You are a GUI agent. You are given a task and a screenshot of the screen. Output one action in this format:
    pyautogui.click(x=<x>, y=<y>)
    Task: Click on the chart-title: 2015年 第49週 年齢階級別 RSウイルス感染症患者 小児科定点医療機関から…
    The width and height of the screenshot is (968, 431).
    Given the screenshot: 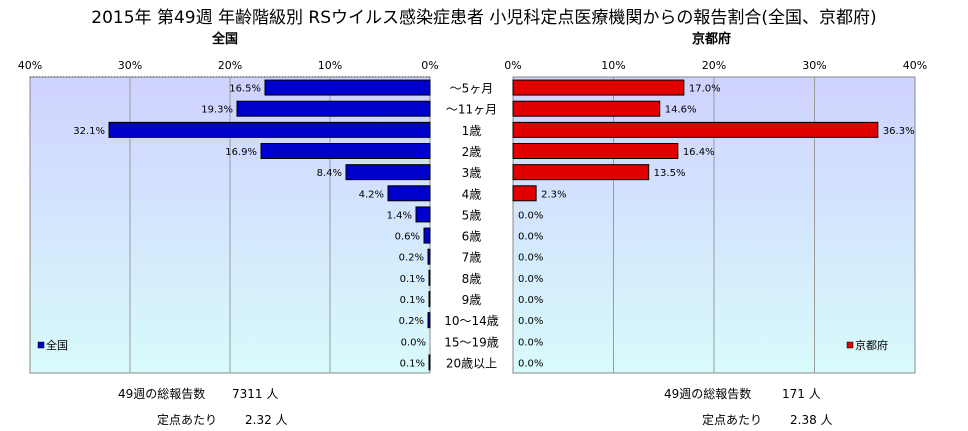 What is the action you would take?
    pyautogui.click(x=484, y=18)
    